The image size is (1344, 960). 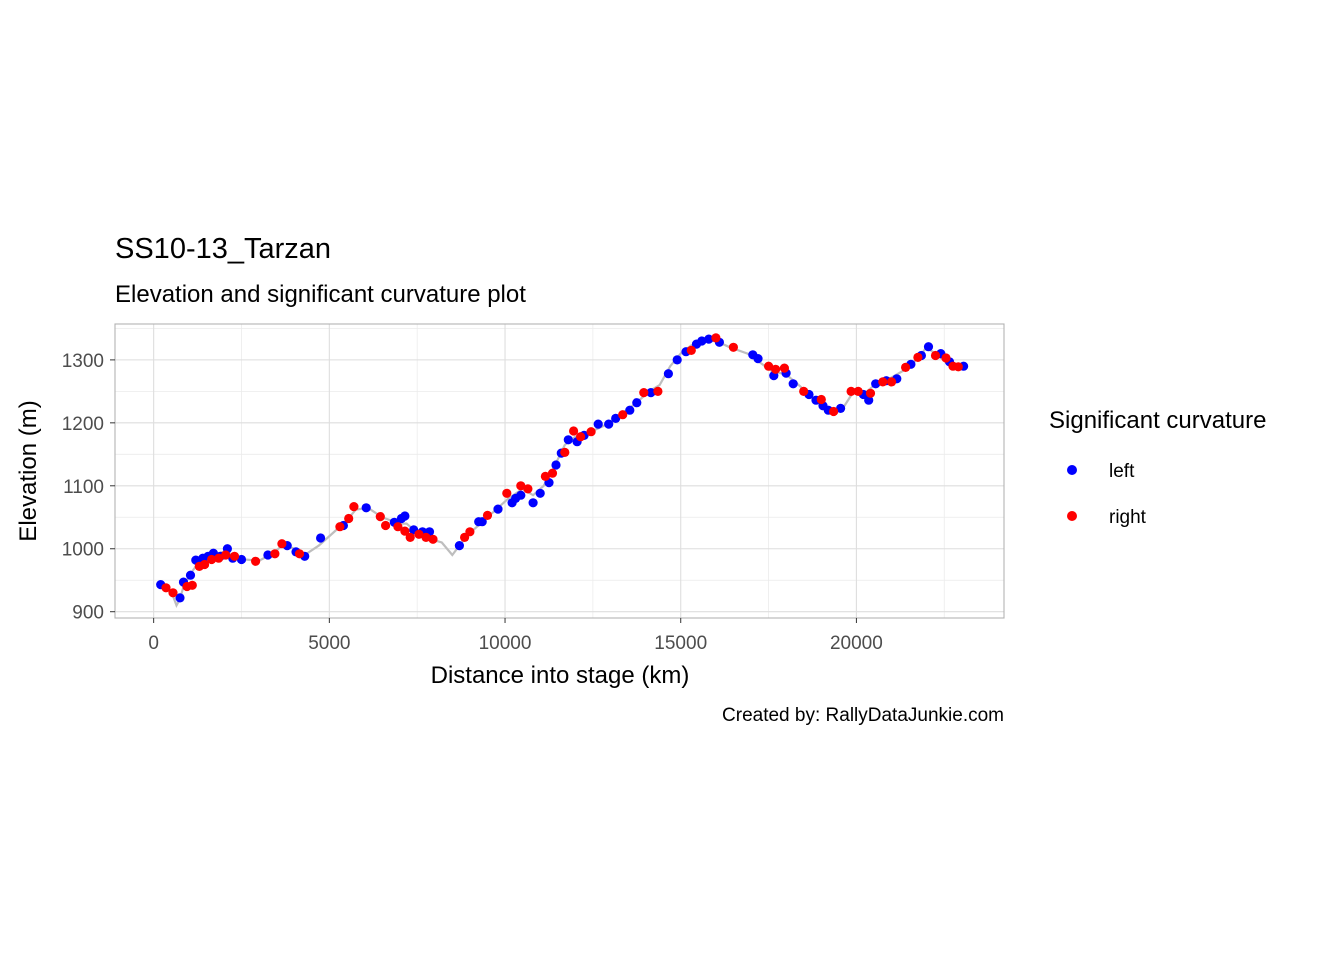 What do you see at coordinates (1157, 420) in the screenshot?
I see `legend-title: Significant curvature` at bounding box center [1157, 420].